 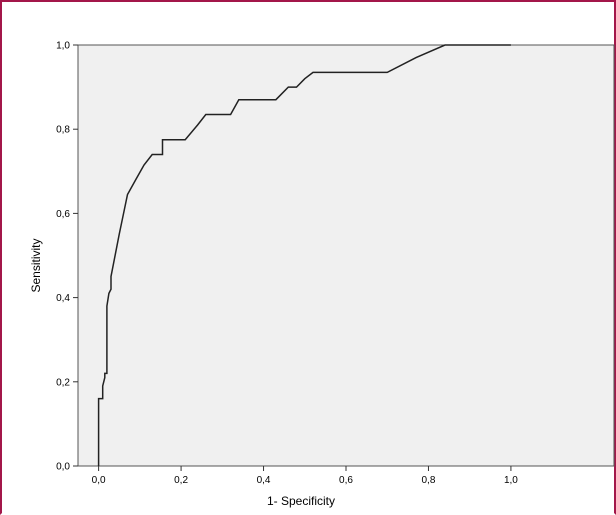 I want to click on figure-frame-edge, so click(x=615, y=264).